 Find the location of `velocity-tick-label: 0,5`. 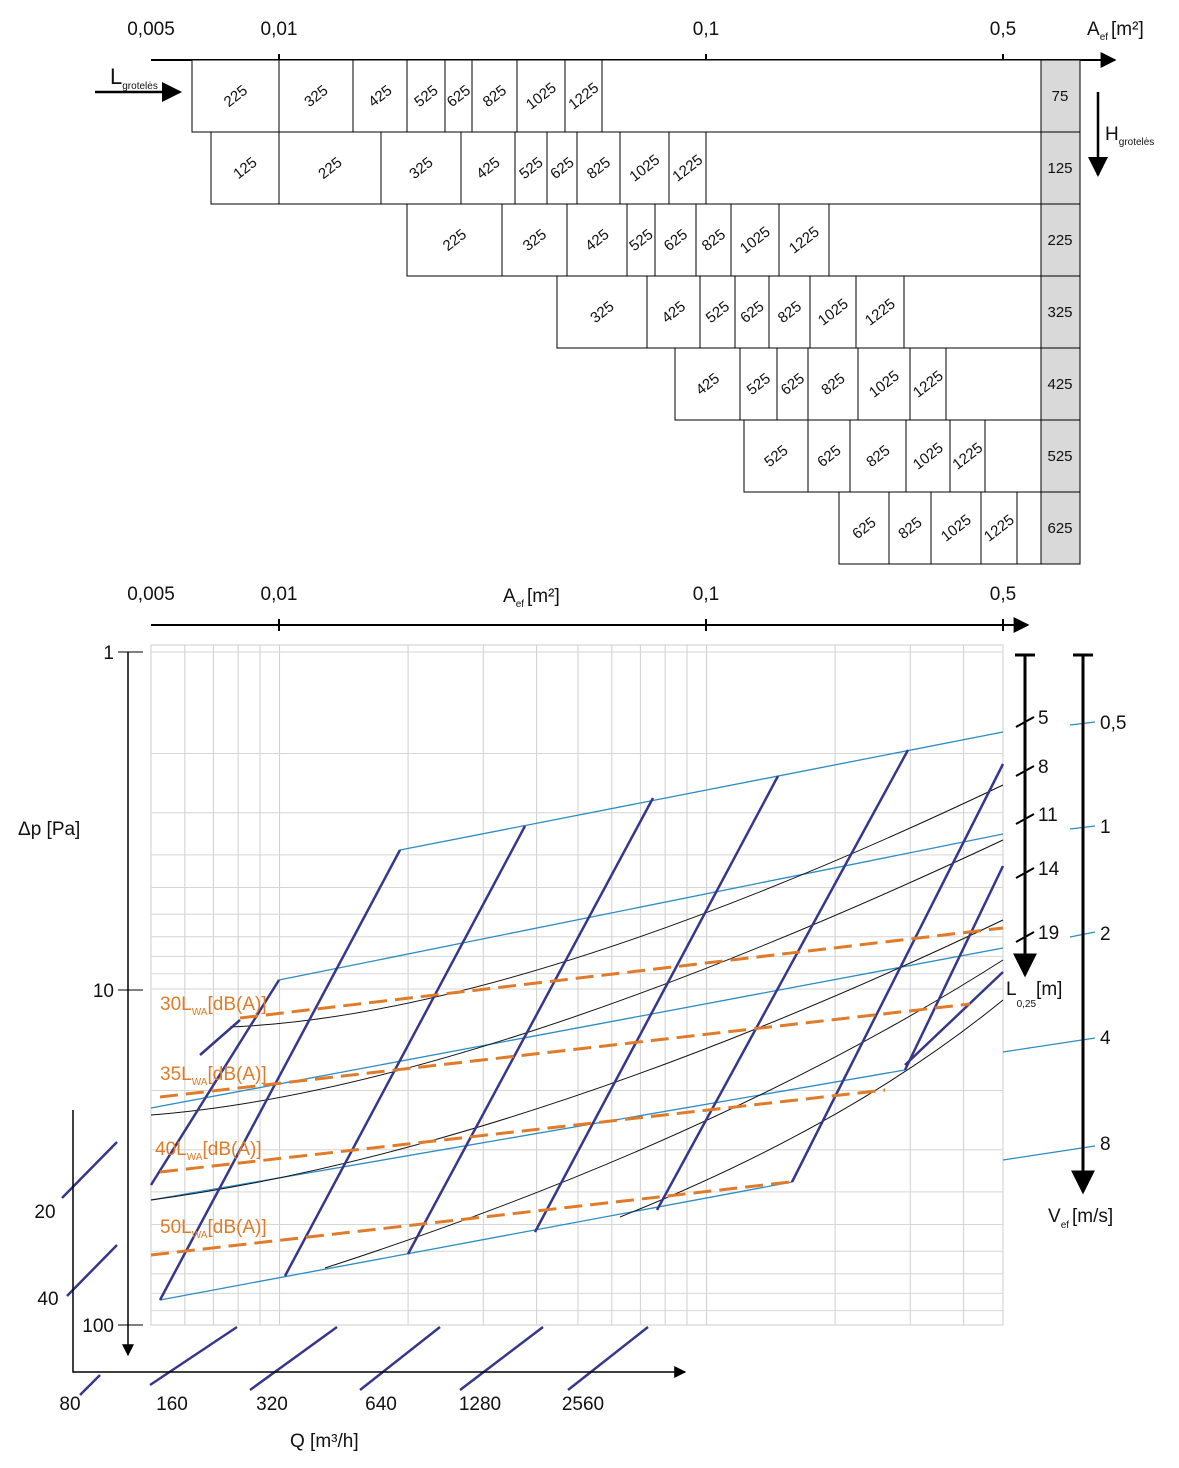

velocity-tick-label: 0,5 is located at coordinates (1113, 723).